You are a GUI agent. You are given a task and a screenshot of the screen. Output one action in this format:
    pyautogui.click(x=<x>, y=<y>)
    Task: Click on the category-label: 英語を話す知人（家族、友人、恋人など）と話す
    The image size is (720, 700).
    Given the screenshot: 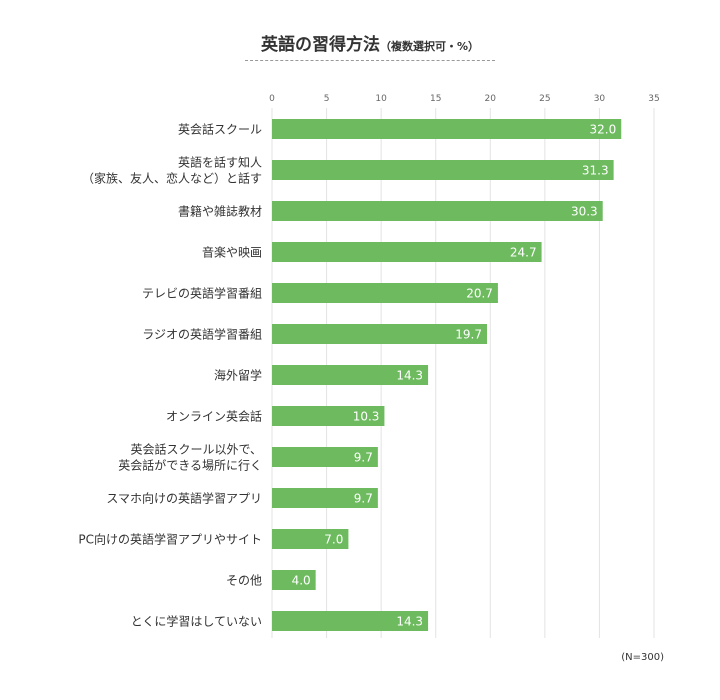 What is the action you would take?
    pyautogui.click(x=172, y=170)
    